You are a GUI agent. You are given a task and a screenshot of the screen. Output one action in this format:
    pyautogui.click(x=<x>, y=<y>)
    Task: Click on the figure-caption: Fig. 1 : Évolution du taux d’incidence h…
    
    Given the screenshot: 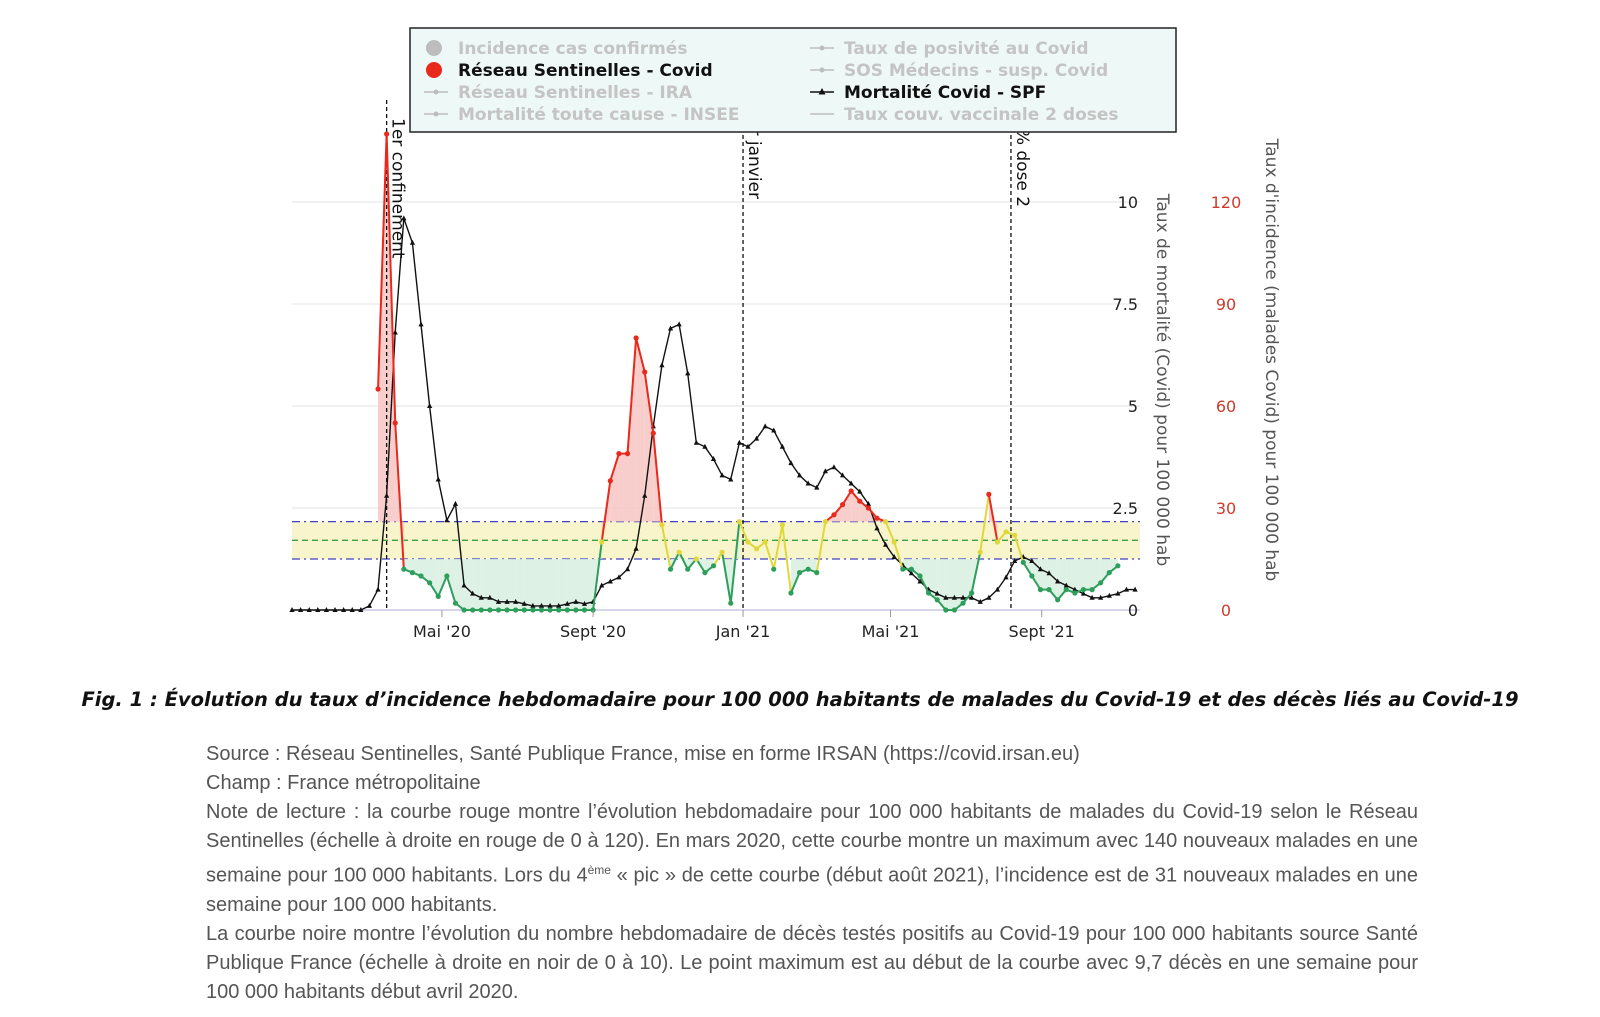 What is the action you would take?
    pyautogui.click(x=800, y=699)
    